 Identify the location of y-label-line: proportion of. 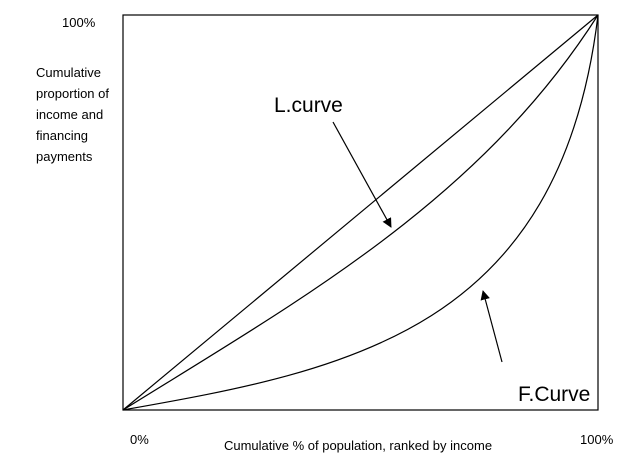
(72, 93).